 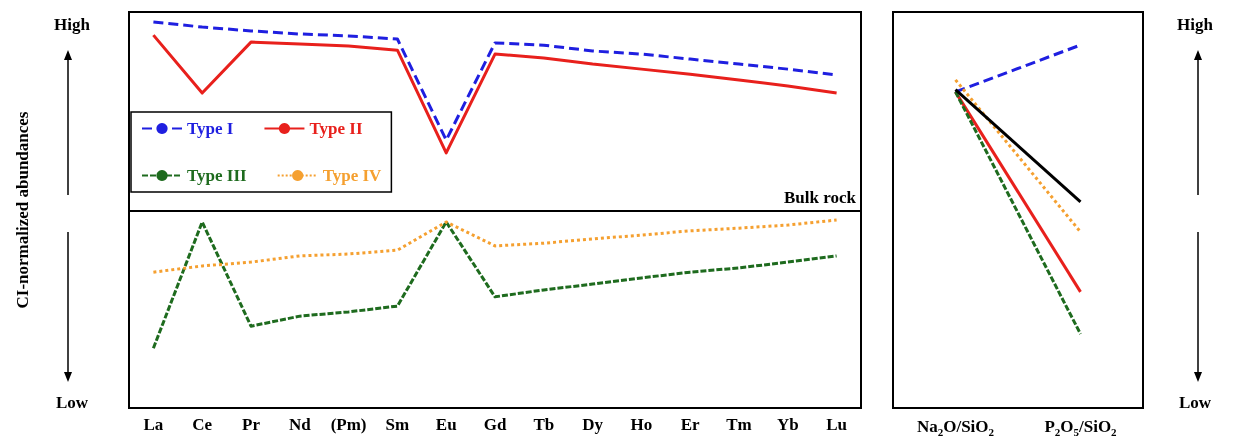 I want to click on x-tick-label: Tm, so click(x=739, y=424).